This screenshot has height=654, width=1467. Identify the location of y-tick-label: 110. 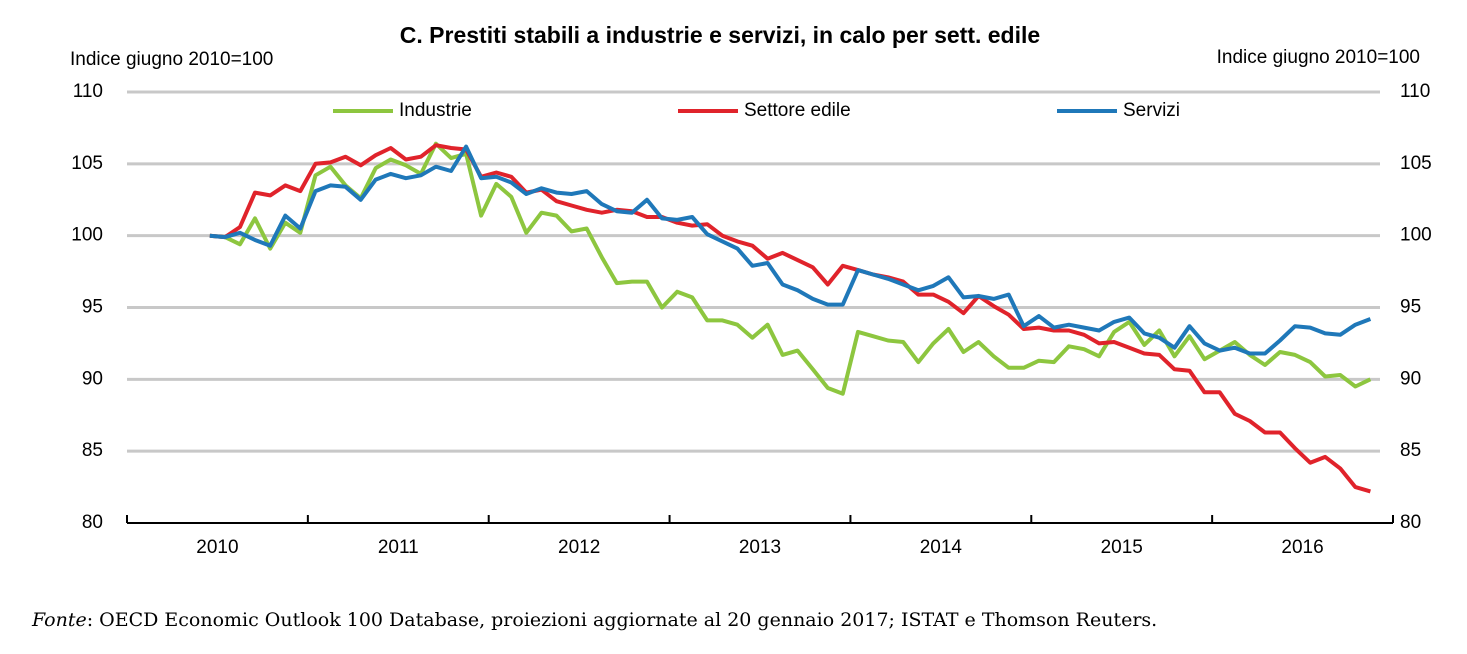
(88, 91).